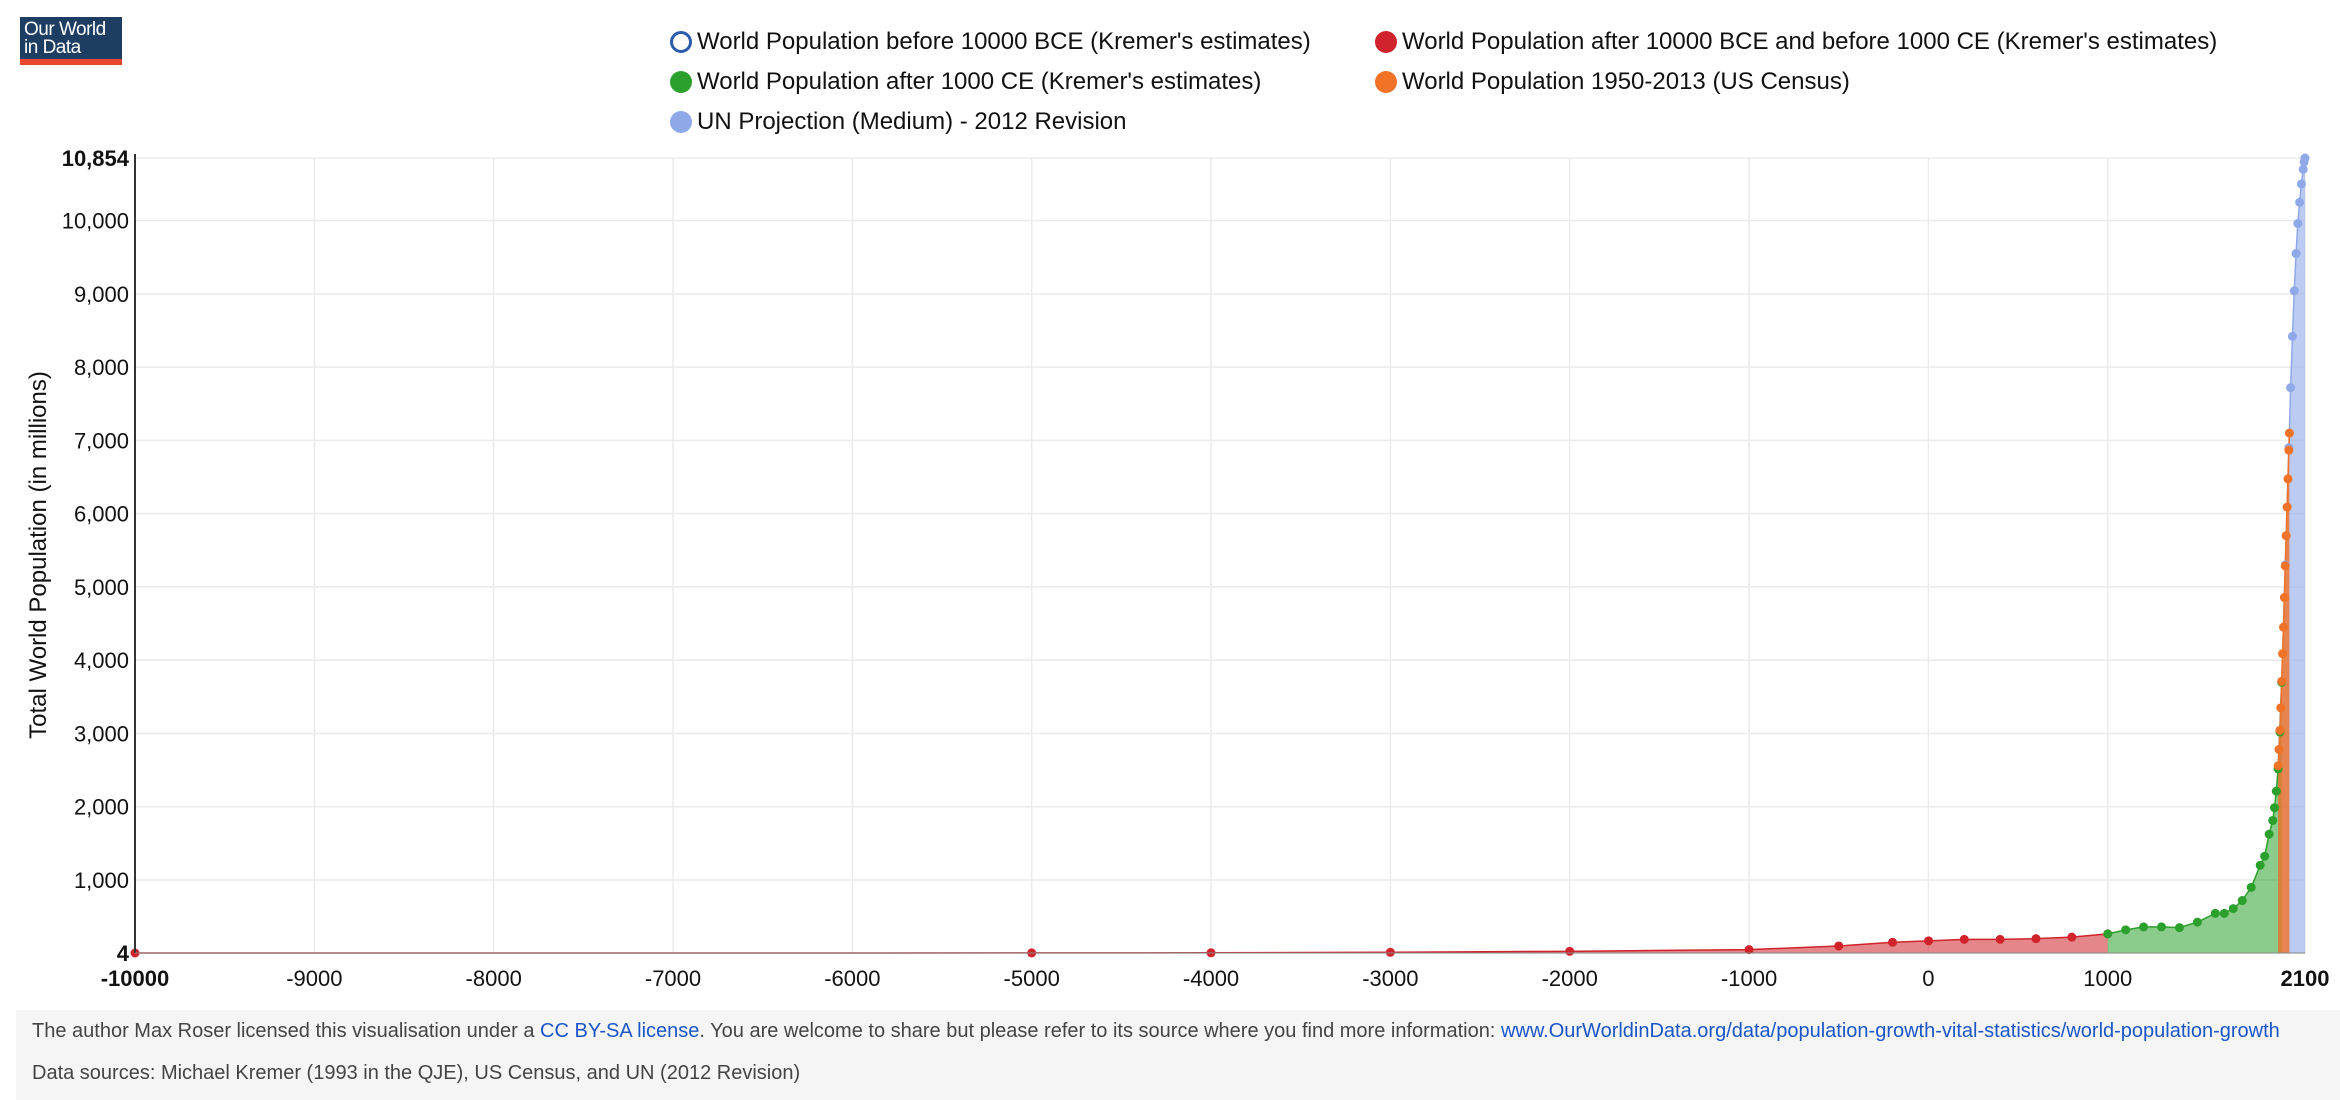 The height and width of the screenshot is (1100, 2340). I want to click on y-tick-label: 6,000, so click(101, 514).